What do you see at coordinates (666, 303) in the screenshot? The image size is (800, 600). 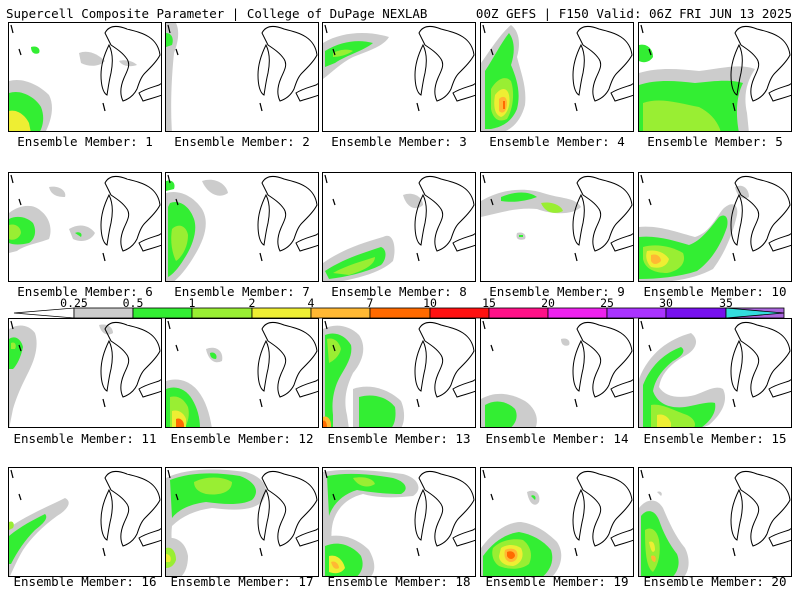 I see `colorbar-tick-label: 30` at bounding box center [666, 303].